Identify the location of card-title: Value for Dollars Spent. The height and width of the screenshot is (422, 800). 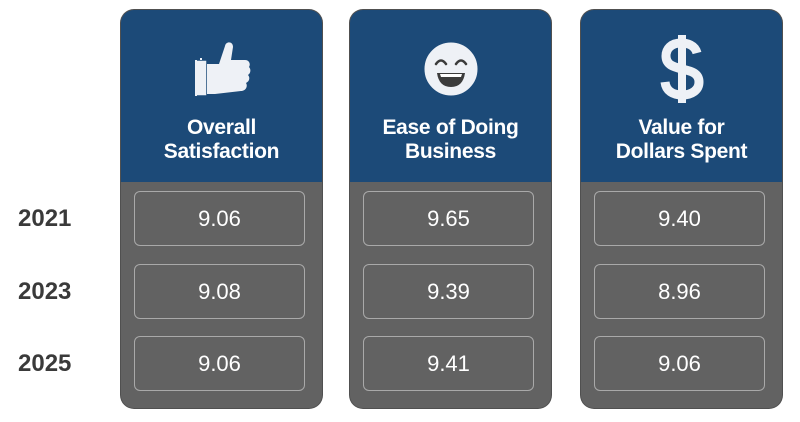
(681, 140).